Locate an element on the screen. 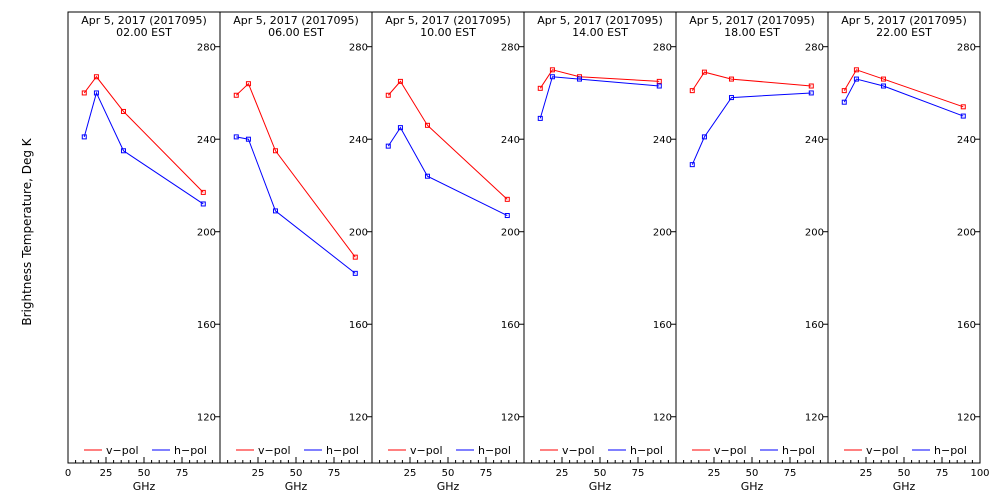 The image size is (1000, 500). y-axis-label: Brightness Temperature, Deg K is located at coordinates (27, 231).